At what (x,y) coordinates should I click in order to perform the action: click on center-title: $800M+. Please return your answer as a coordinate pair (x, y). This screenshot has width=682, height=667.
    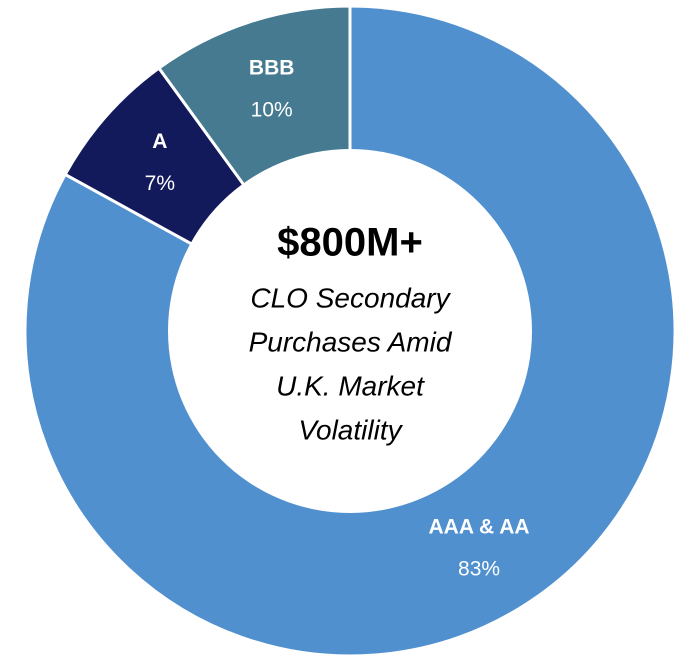
    Looking at the image, I should click on (350, 243).